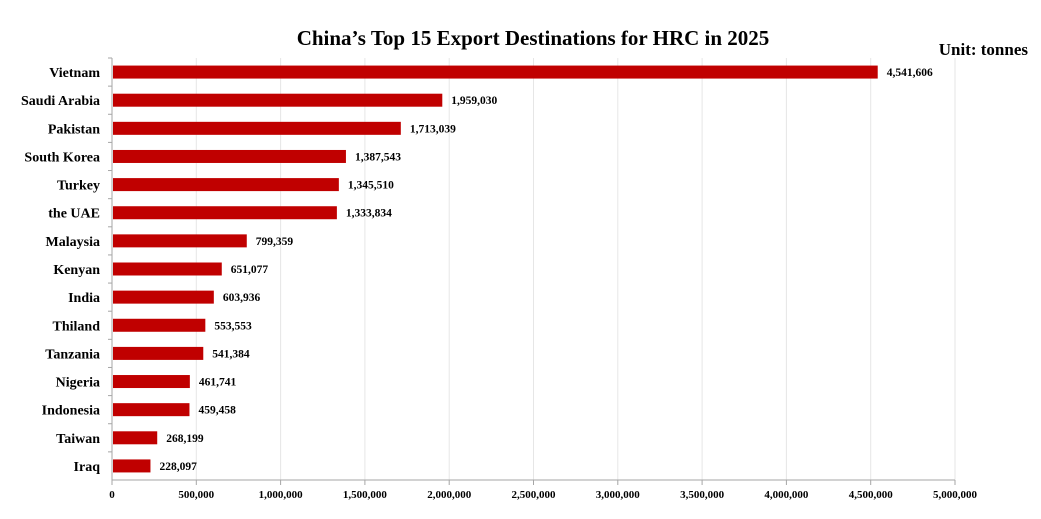  Describe the element at coordinates (196, 495) in the screenshot. I see `x-tick-label: 500,000` at that location.